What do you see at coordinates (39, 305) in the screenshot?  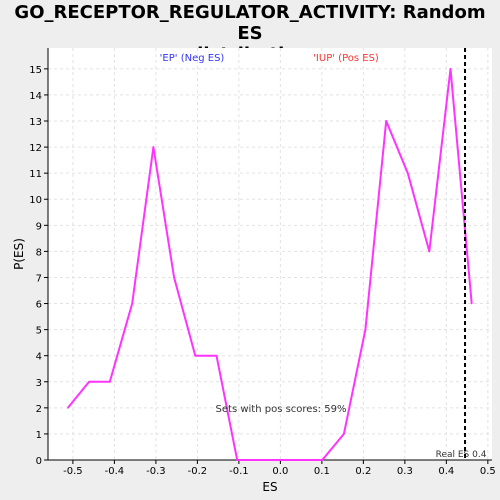 I see `y-tick-label: 6` at bounding box center [39, 305].